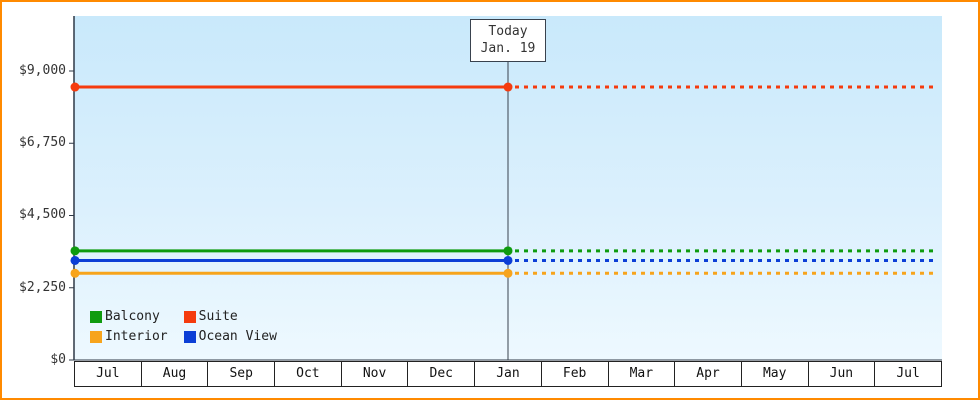 Image resolution: width=980 pixels, height=400 pixels. Describe the element at coordinates (442, 374) in the screenshot. I see `x-axis-label: Dec` at that location.